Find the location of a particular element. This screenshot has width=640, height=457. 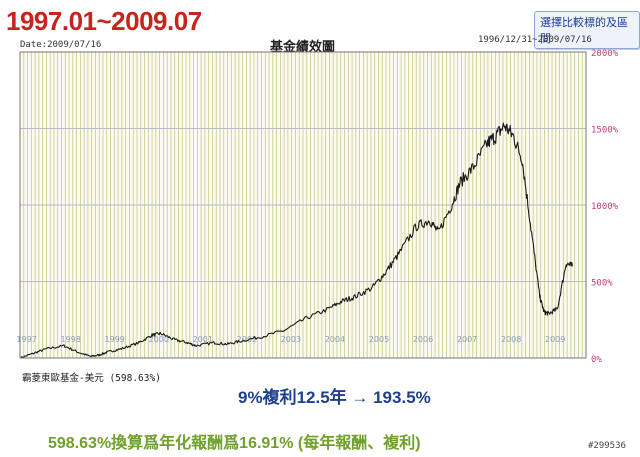

annualized-annotation: 598.63%換算爲年化報酬爲16.91% (每年報酬、複利) is located at coordinates (234, 443).